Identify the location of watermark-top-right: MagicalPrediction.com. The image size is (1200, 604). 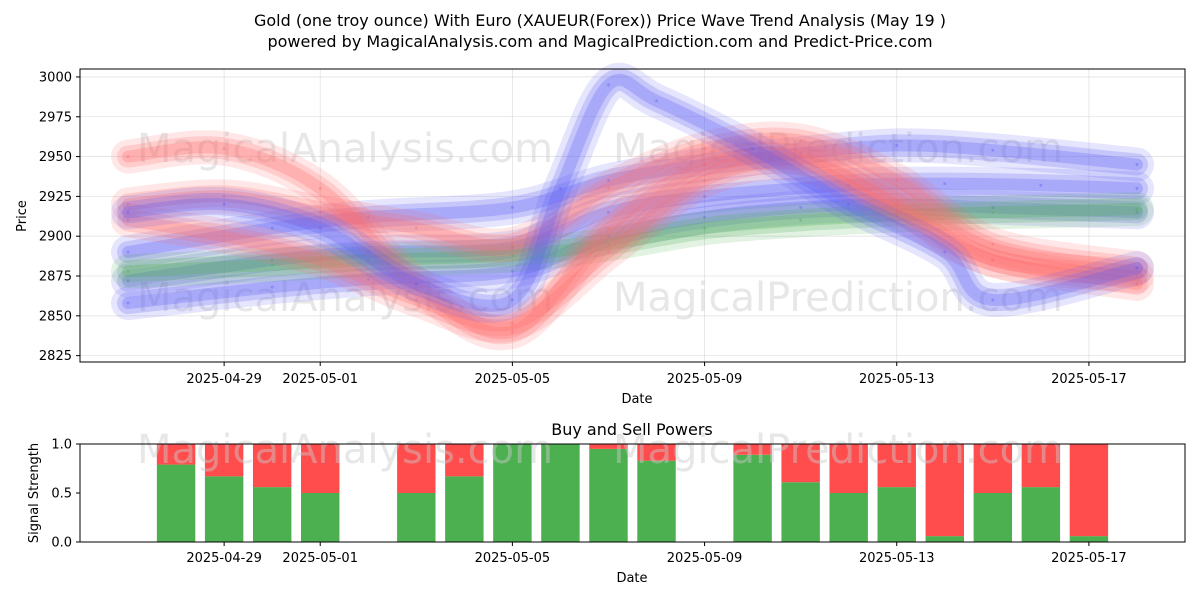
(838, 149).